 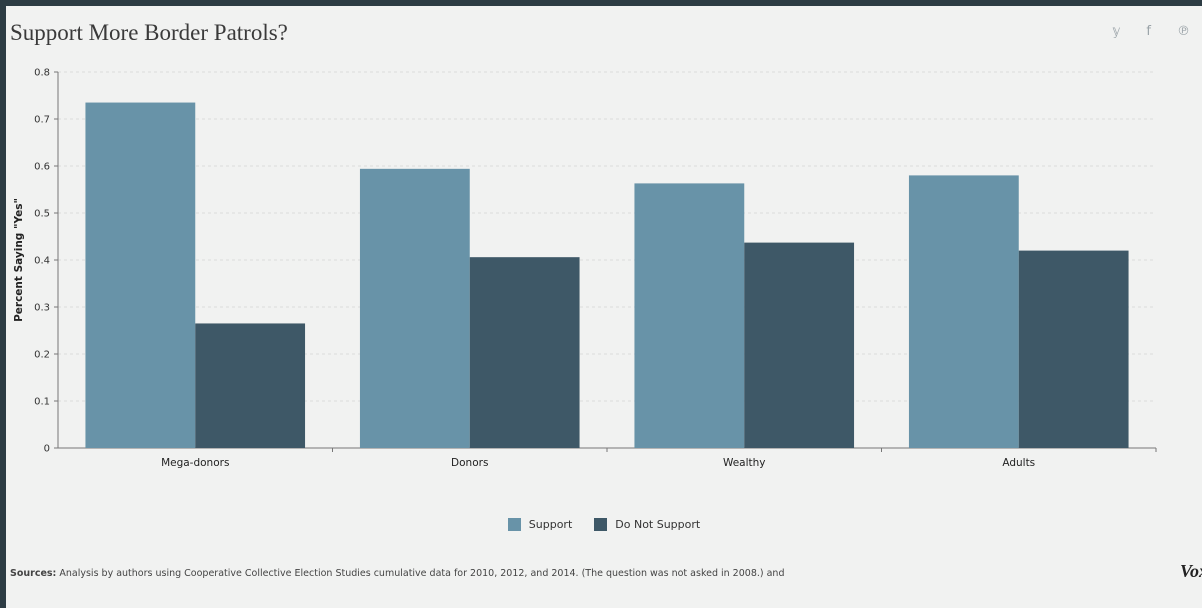 I want to click on sources-label: Sources:, so click(x=33, y=573).